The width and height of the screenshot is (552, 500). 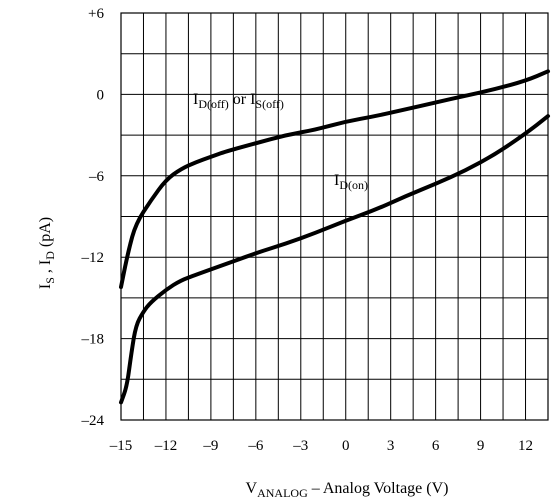 I want to click on y-axis-label: IS , ID (pA), so click(x=47, y=253).